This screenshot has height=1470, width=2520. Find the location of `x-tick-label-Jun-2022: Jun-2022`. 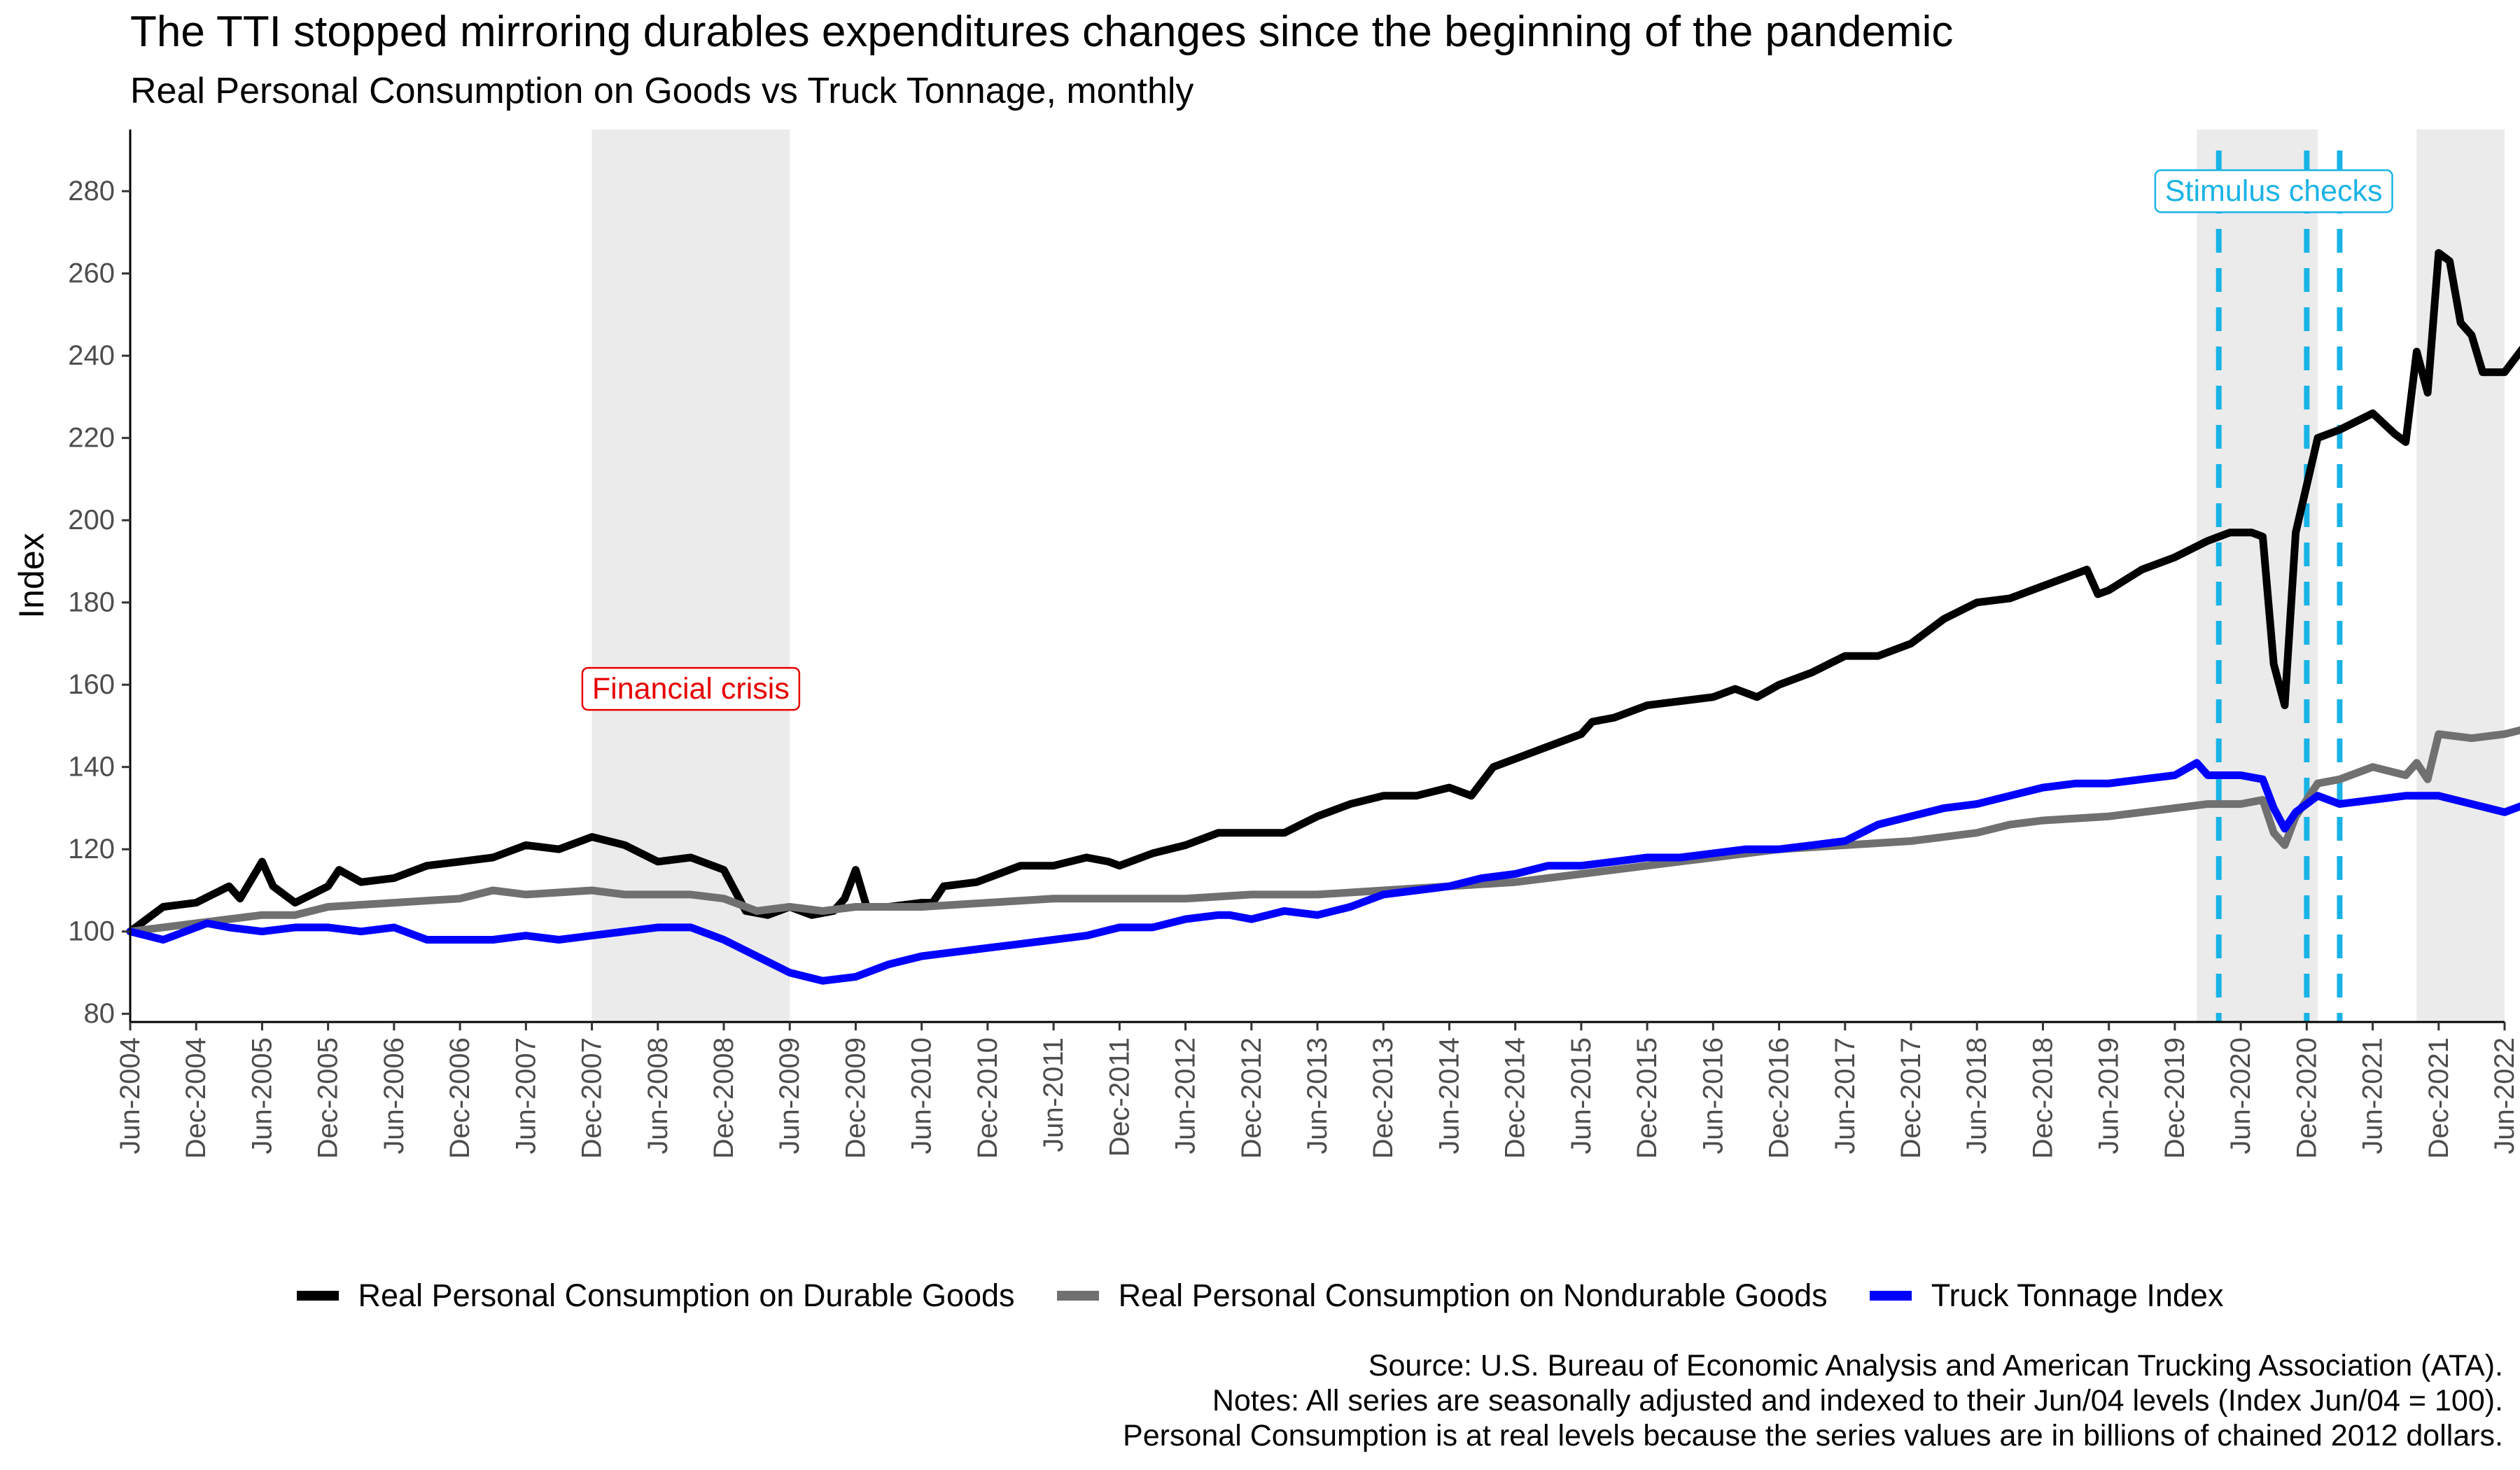

x-tick-label-Jun-2022: Jun-2022 is located at coordinates (2504, 1095).